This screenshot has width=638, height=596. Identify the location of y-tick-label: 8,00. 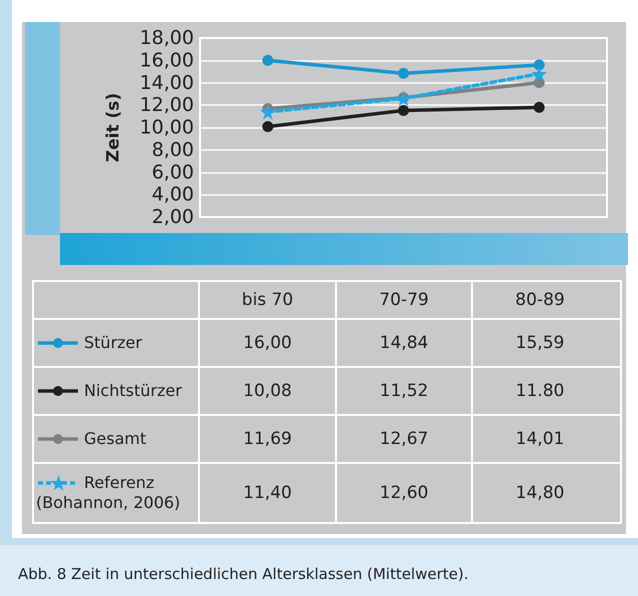
(173, 149).